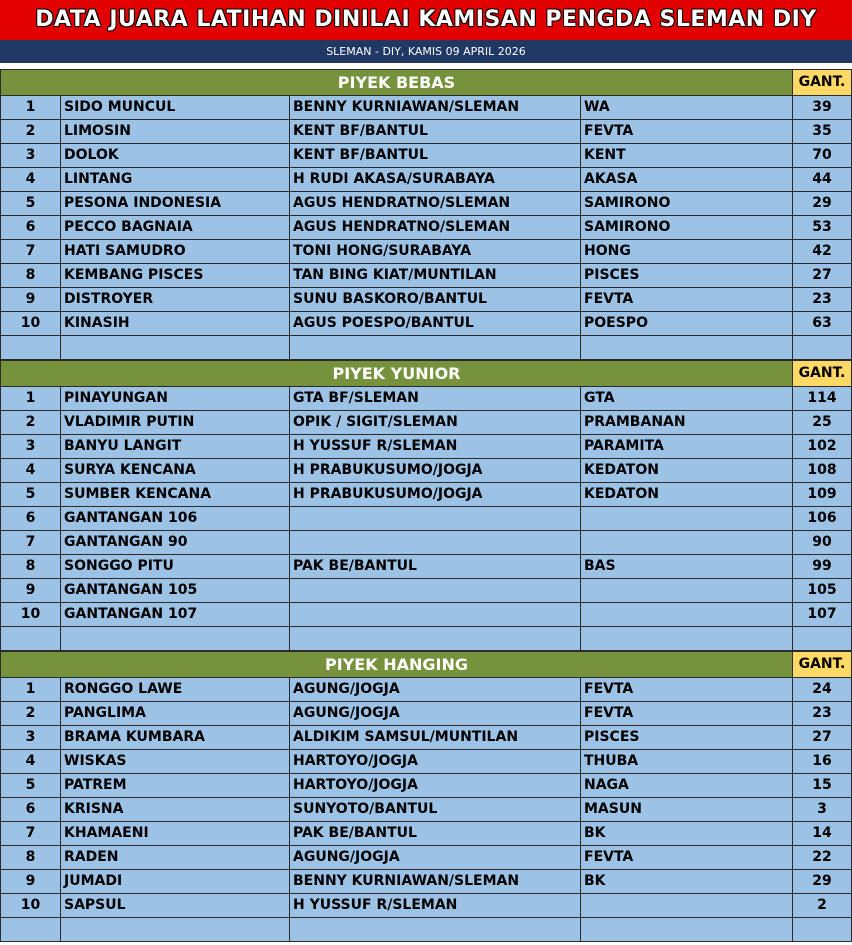 The width and height of the screenshot is (852, 945). Describe the element at coordinates (175, 131) in the screenshot. I see `bird-name: LIMOSIN` at that location.